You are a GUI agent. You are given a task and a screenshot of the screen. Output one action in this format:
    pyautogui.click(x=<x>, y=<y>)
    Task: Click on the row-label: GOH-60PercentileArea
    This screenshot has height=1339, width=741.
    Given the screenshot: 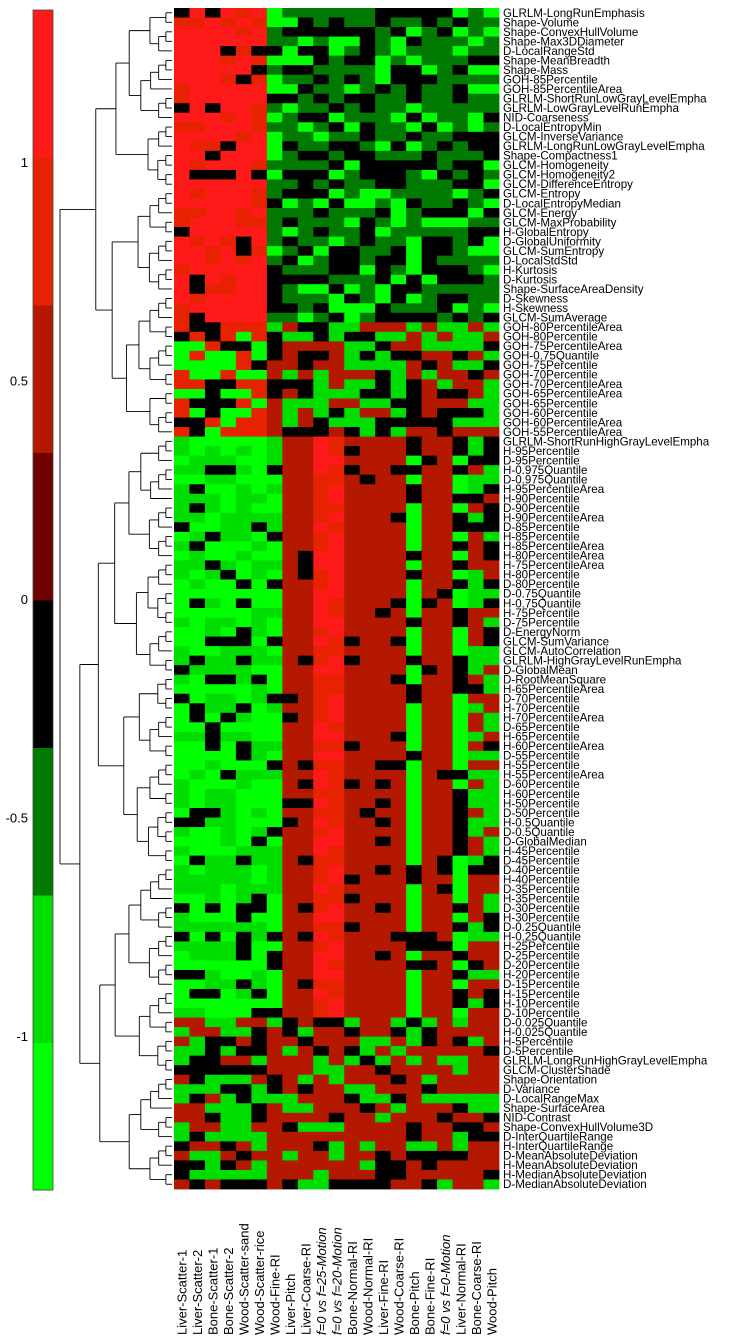 What is the action you would take?
    pyautogui.click(x=563, y=422)
    